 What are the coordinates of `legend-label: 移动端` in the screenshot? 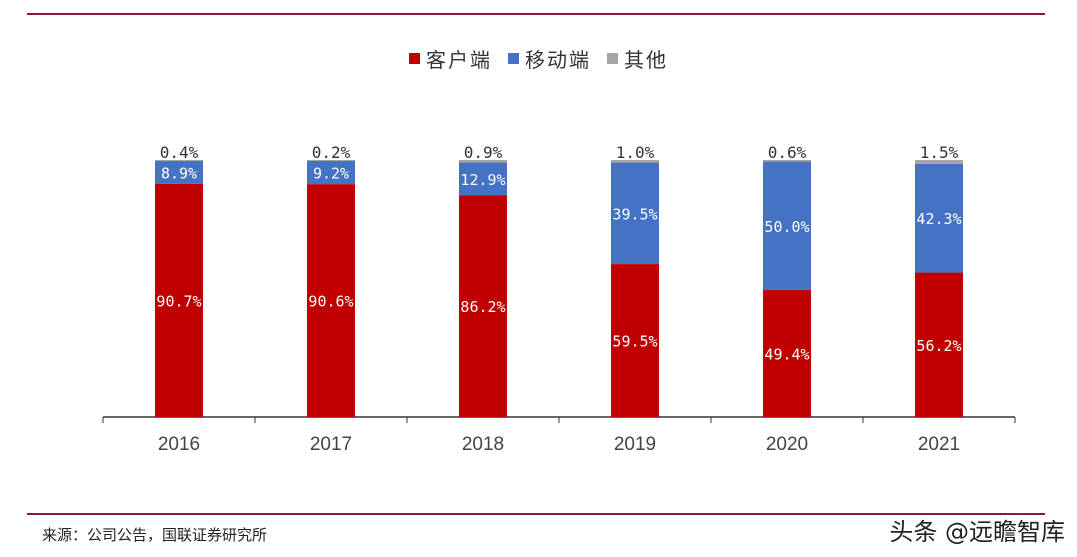 It's located at (558, 60).